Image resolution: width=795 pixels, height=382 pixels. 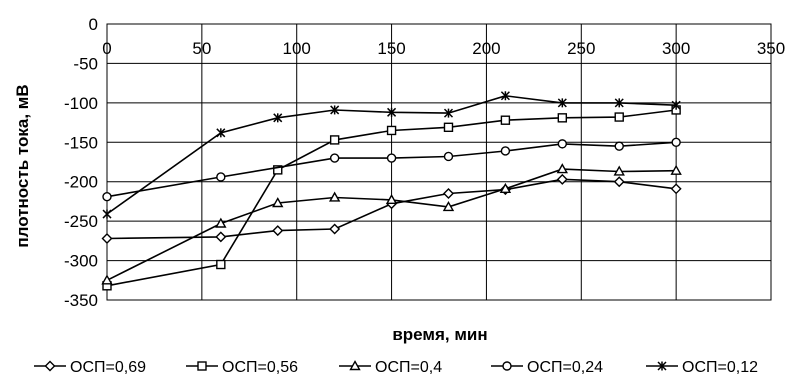 What do you see at coordinates (391, 169) in the screenshot?
I see `series-circle` at bounding box center [391, 169].